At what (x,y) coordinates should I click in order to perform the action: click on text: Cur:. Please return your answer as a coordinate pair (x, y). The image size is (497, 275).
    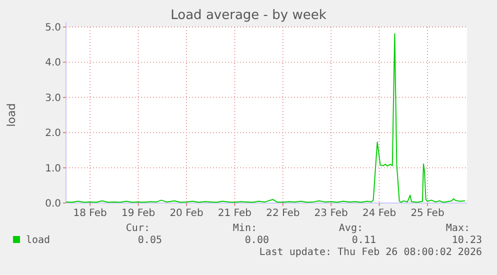
    Looking at the image, I should click on (138, 228).